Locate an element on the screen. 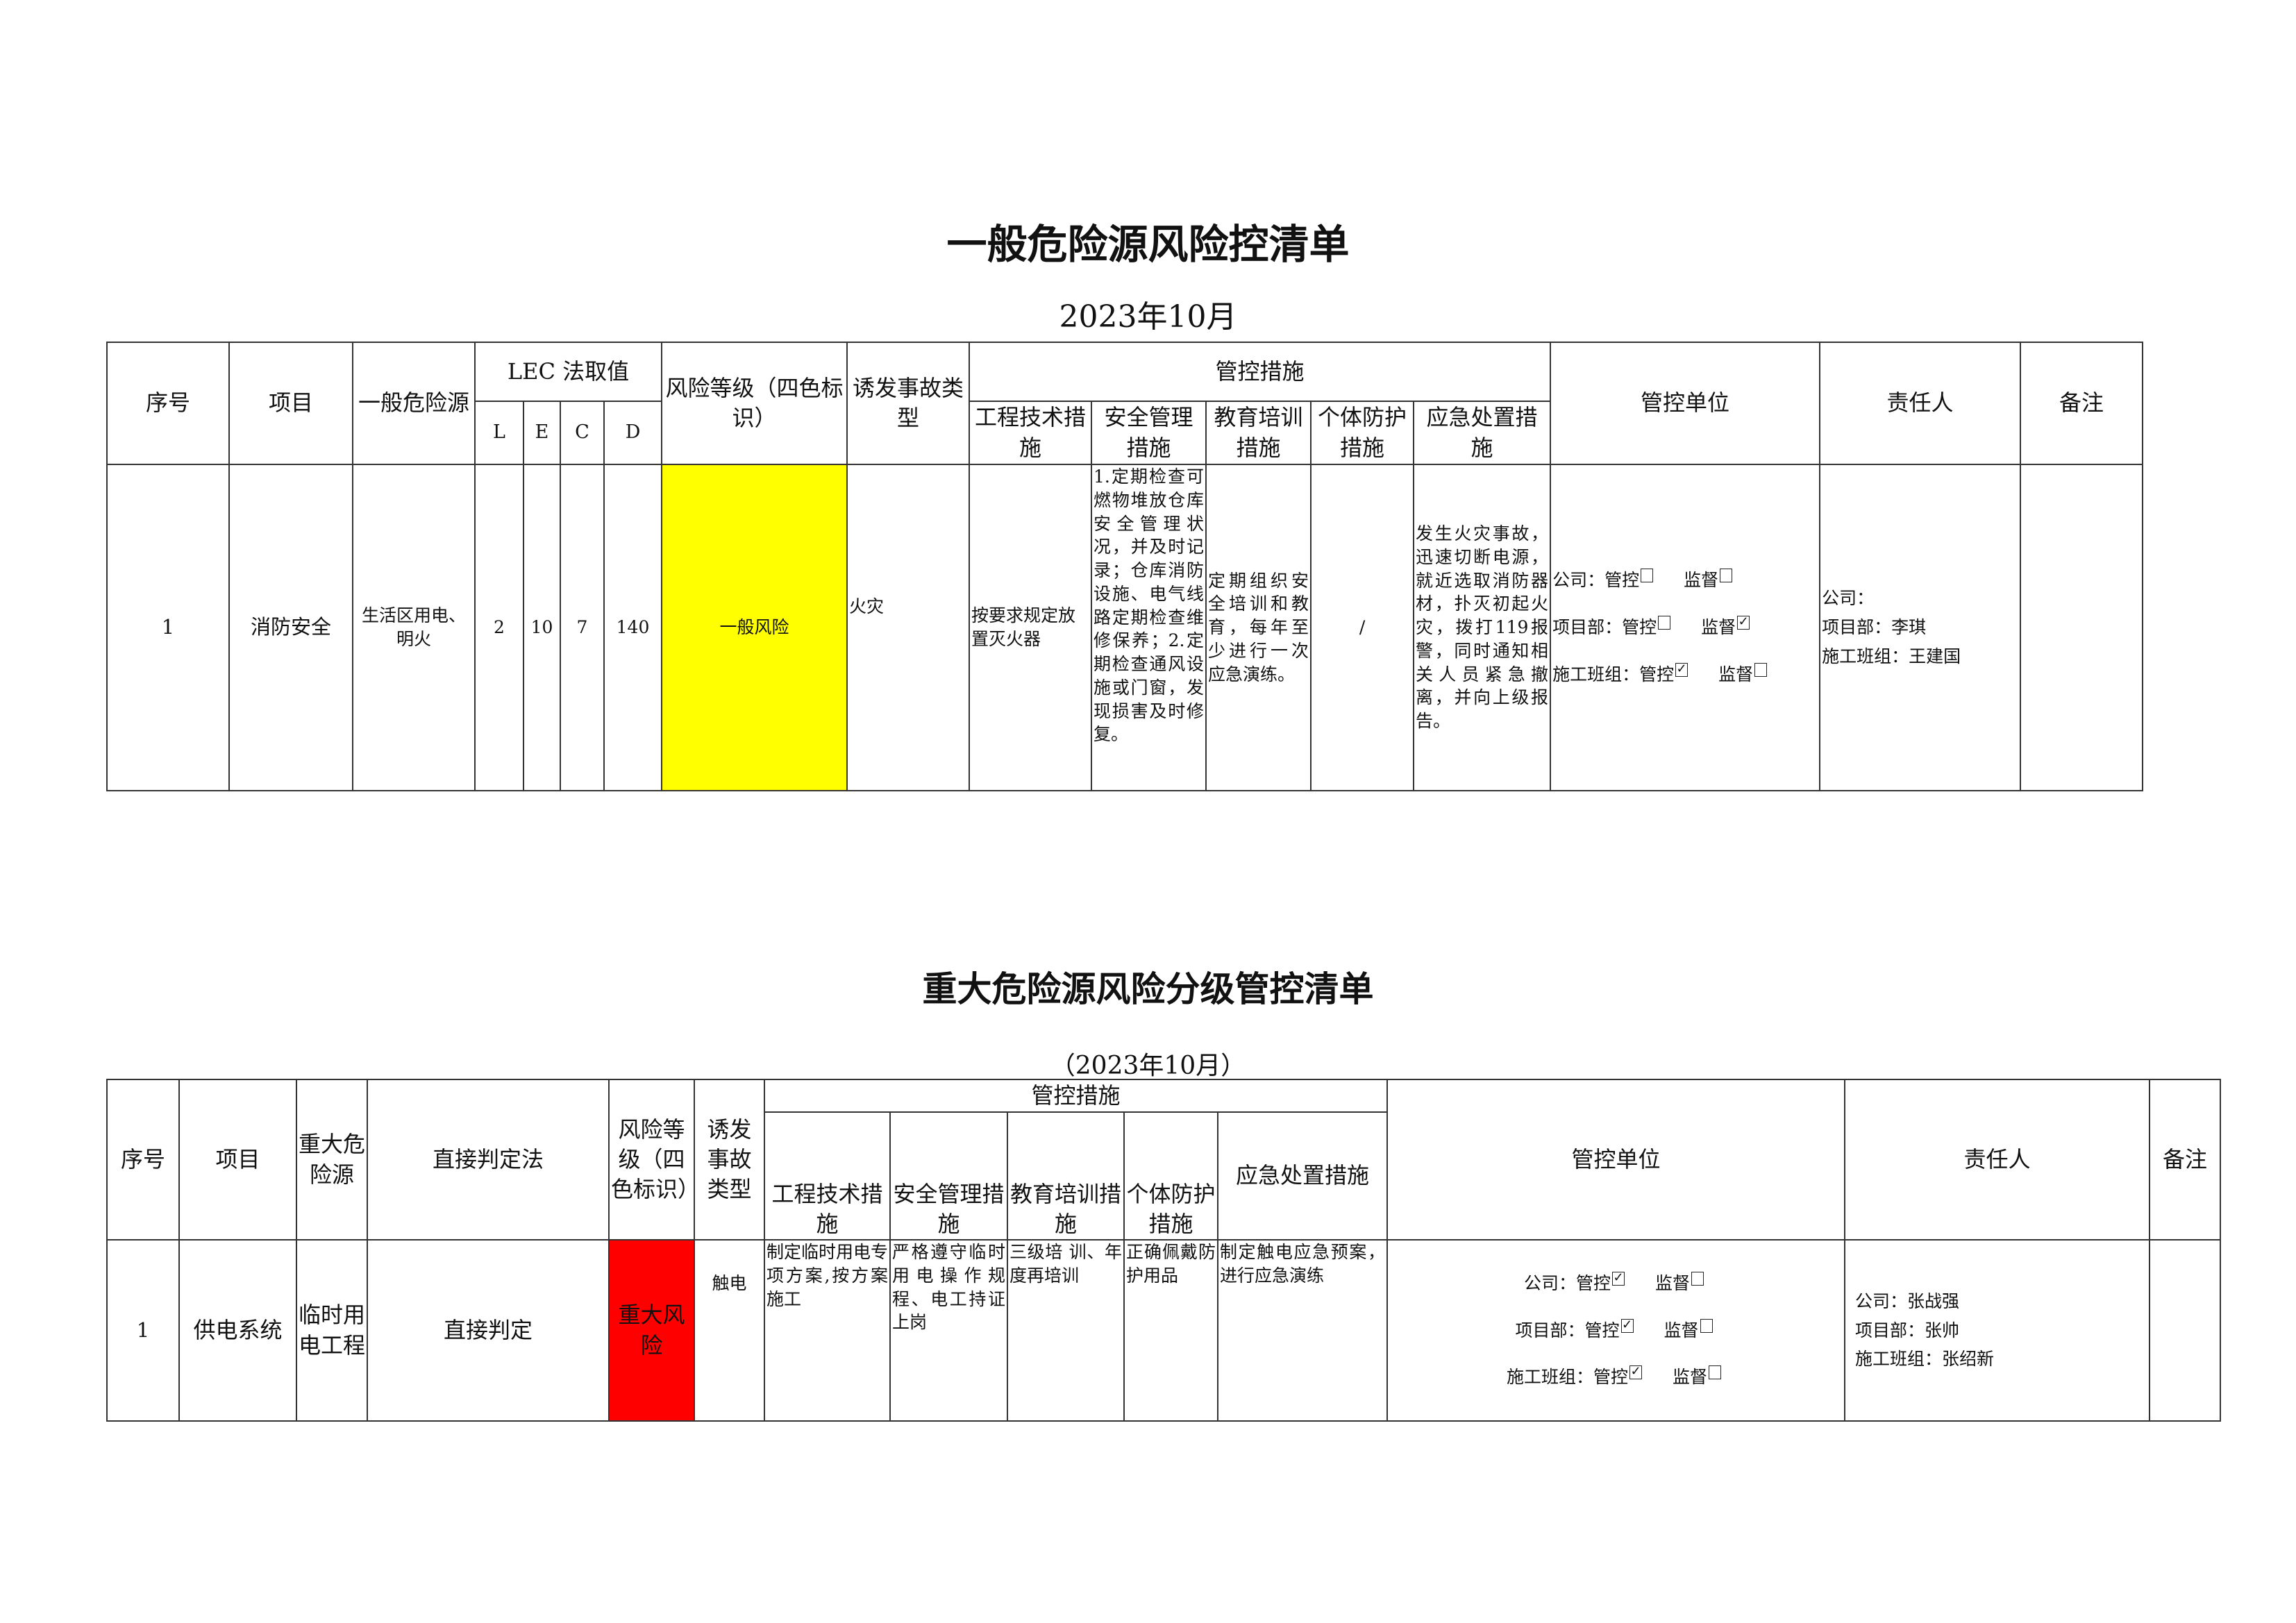  cell-ppe: 正确佩戴防护用品 is located at coordinates (1170, 1330).